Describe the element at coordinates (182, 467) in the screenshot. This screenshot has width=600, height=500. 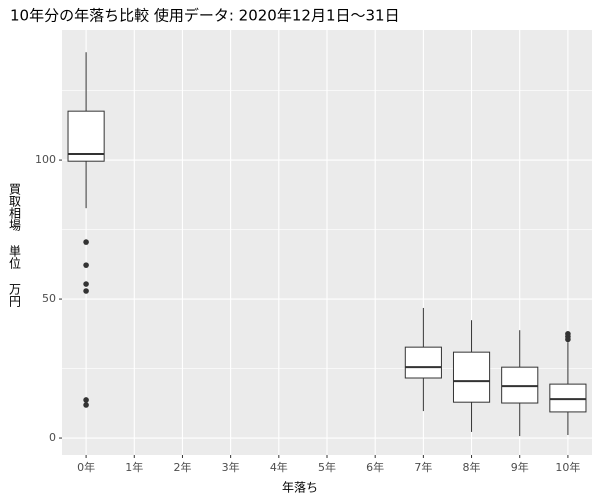
I see `x-tick-label: 2年` at that location.